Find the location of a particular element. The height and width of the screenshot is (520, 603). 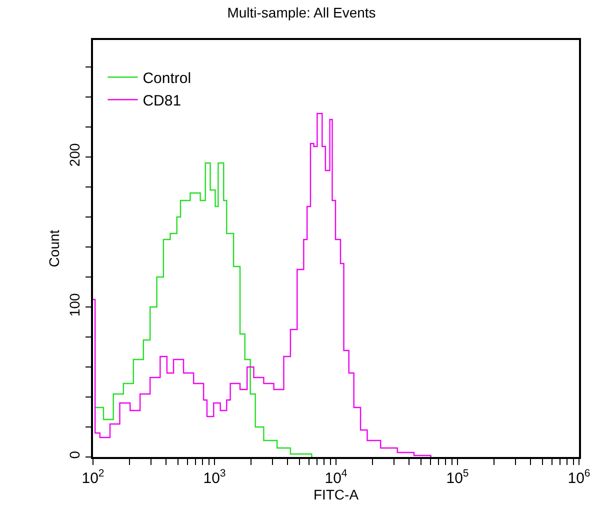

x-tick-label: 10$^{6}$ is located at coordinates (579, 477).